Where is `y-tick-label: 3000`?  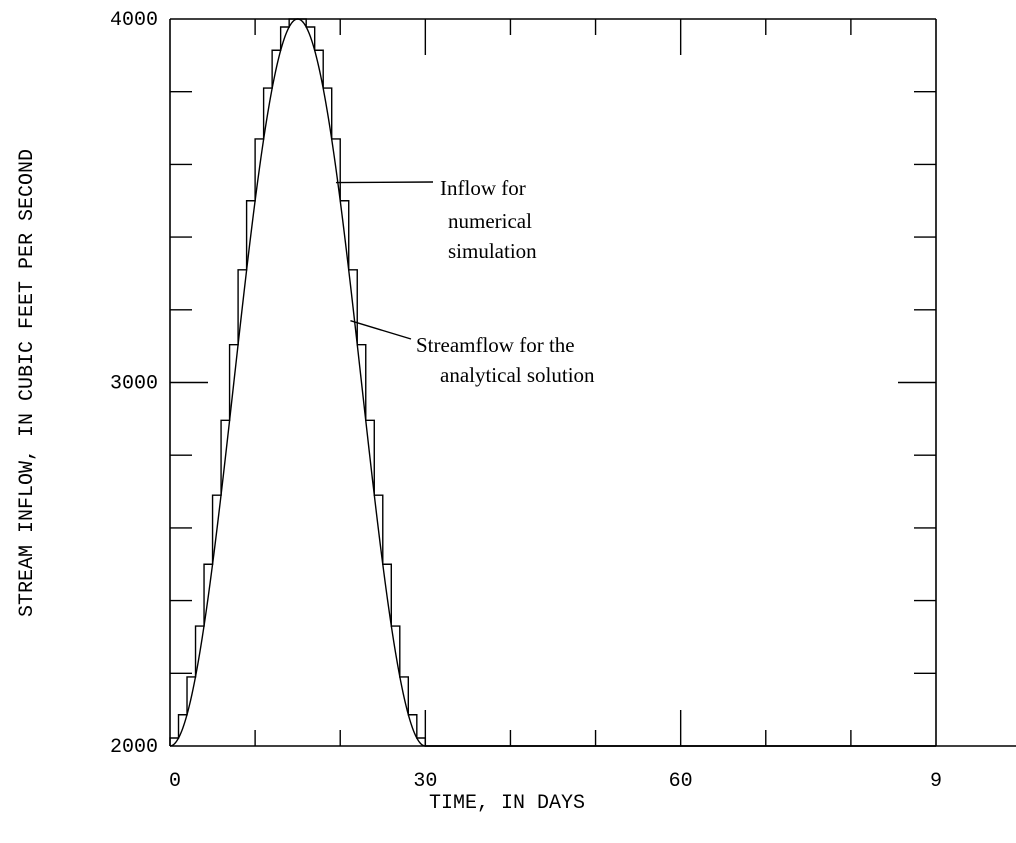 y-tick-label: 3000 is located at coordinates (134, 384).